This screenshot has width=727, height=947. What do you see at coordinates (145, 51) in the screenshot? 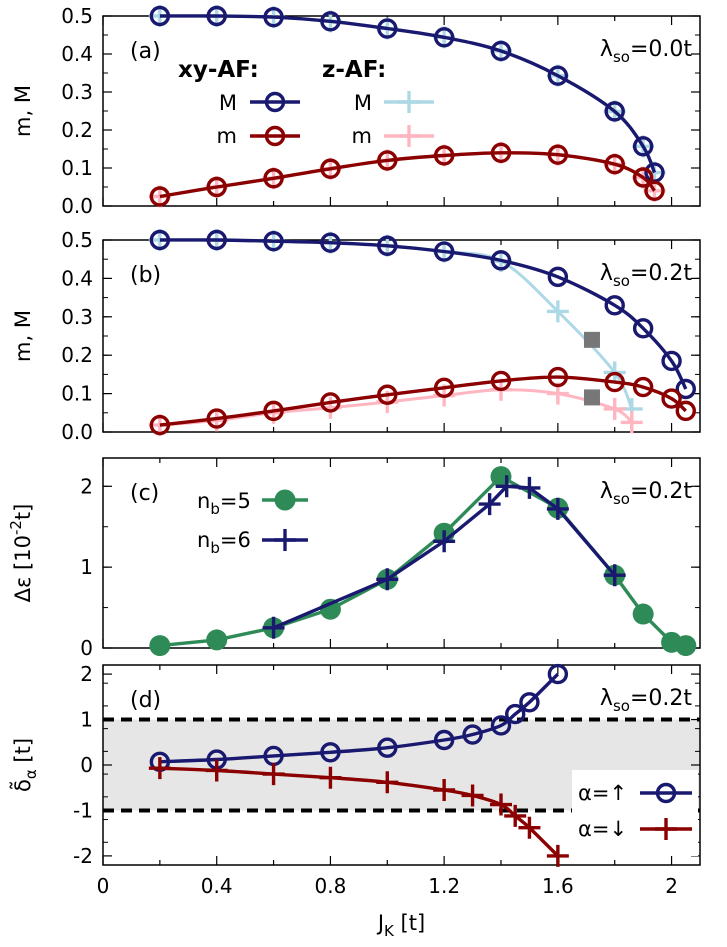
I see `panel-label: (a)` at bounding box center [145, 51].